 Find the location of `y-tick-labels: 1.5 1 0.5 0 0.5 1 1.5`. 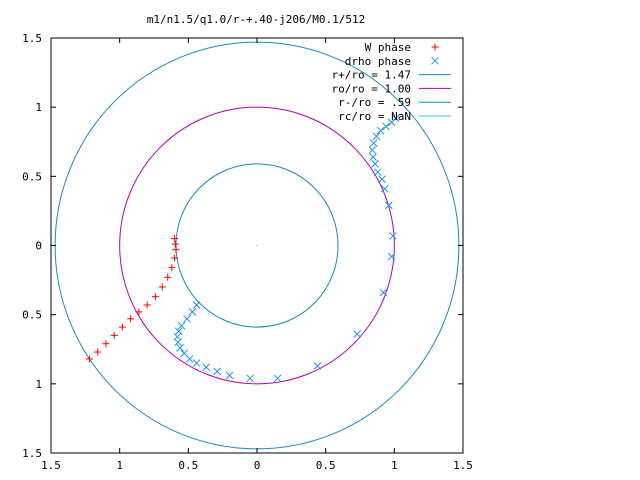

y-tick-labels: 1.5 1 0.5 0 0.5 1 1.5 is located at coordinates (32, 246).